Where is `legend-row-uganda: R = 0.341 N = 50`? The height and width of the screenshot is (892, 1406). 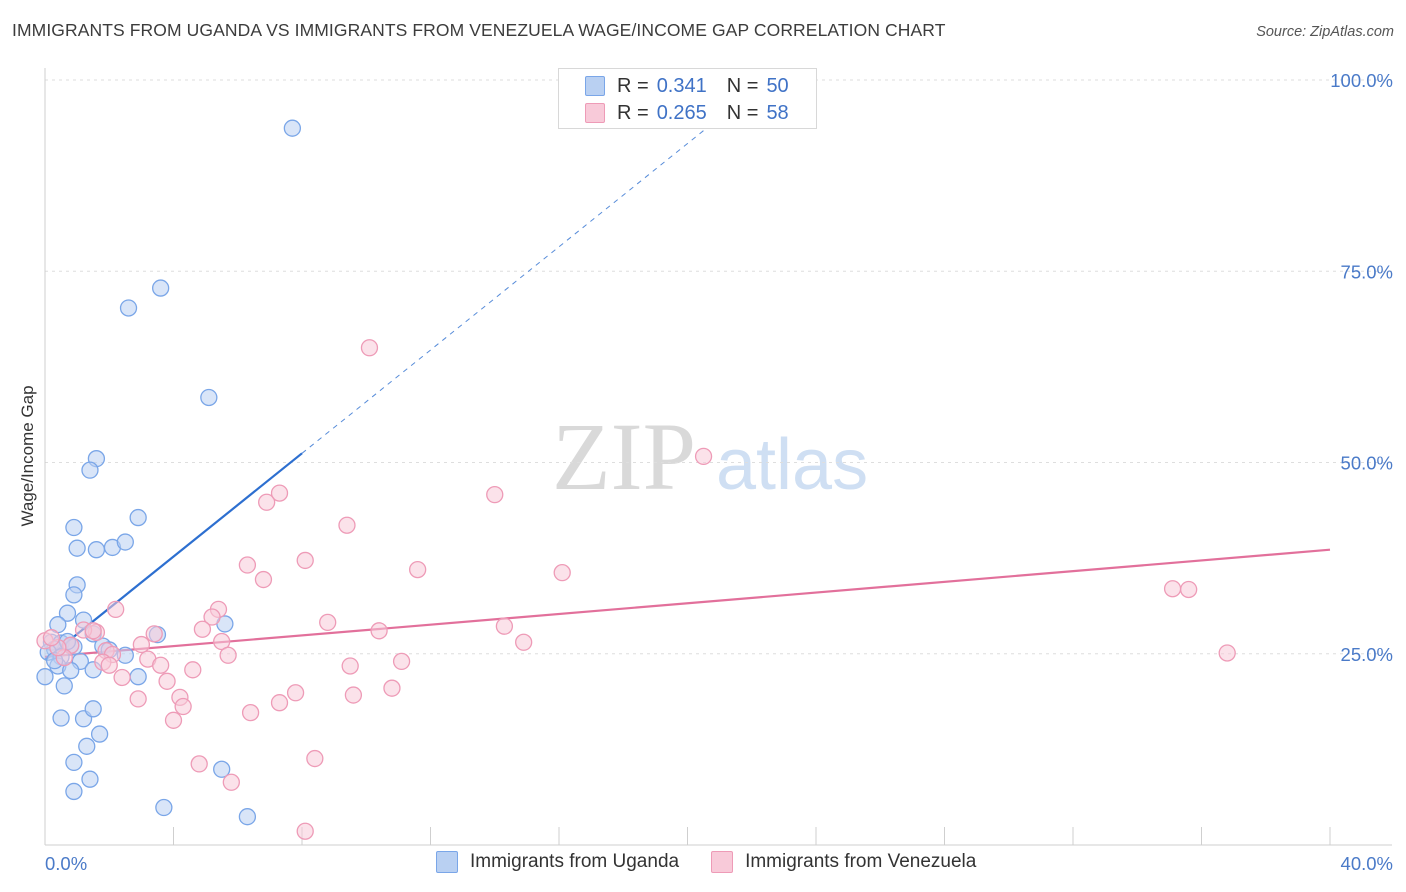
legend-row-uganda: R = 0.341 N = 50 is located at coordinates (687, 86).